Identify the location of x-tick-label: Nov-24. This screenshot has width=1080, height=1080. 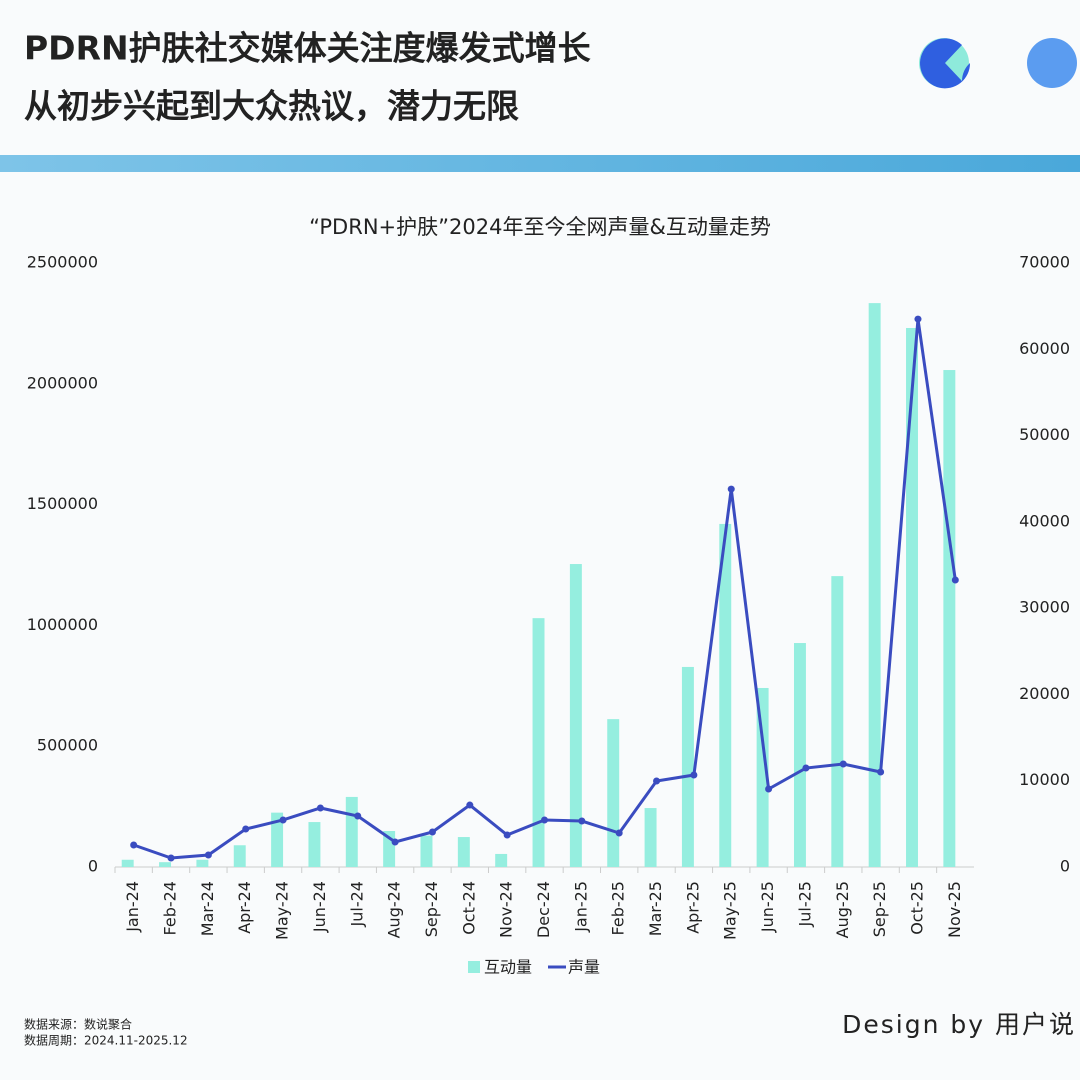
(506, 909).